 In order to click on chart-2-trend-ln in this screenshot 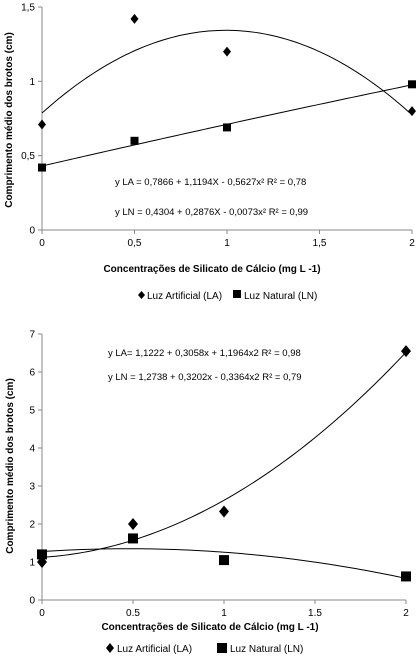, I will do `click(224, 563)`.